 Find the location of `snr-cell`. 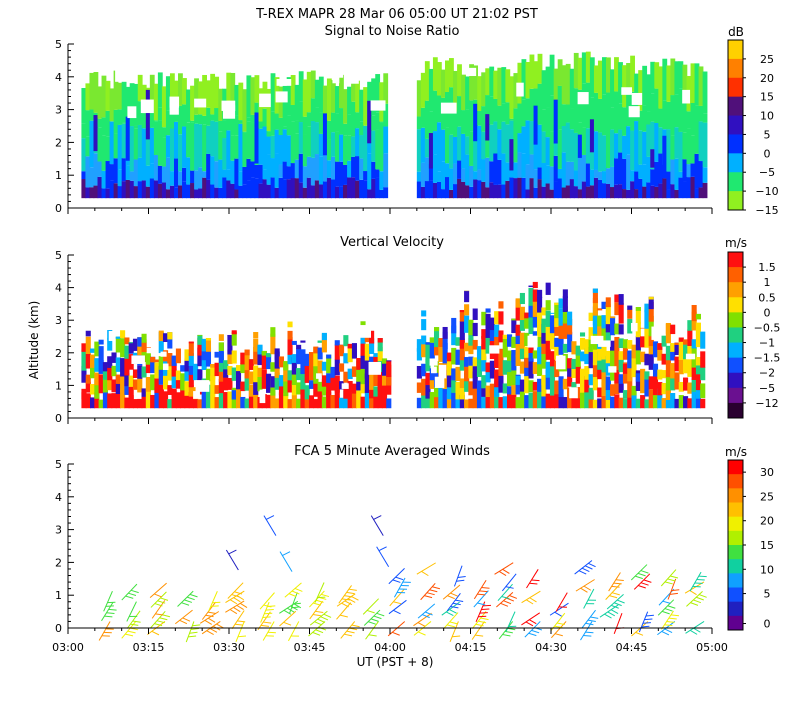

snr-cell is located at coordinates (705, 145).